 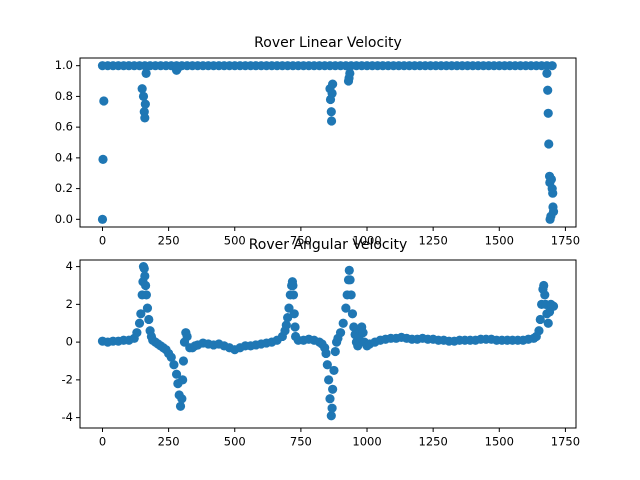 What do you see at coordinates (64, 65) in the screenshot?
I see `y-tick-label: 1.0` at bounding box center [64, 65].